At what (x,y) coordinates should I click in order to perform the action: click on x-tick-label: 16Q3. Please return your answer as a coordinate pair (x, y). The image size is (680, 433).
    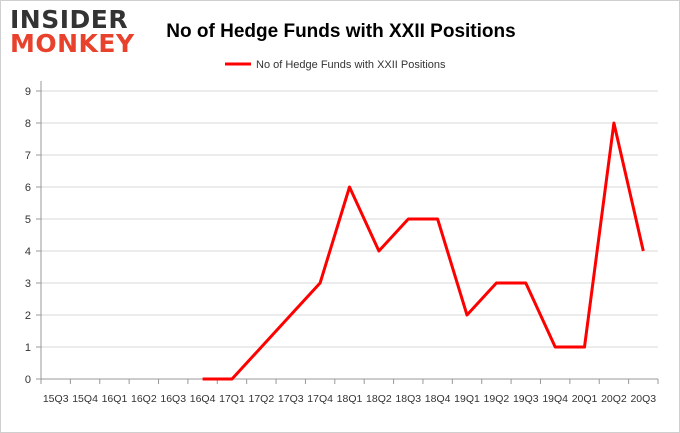
    Looking at the image, I should click on (173, 399).